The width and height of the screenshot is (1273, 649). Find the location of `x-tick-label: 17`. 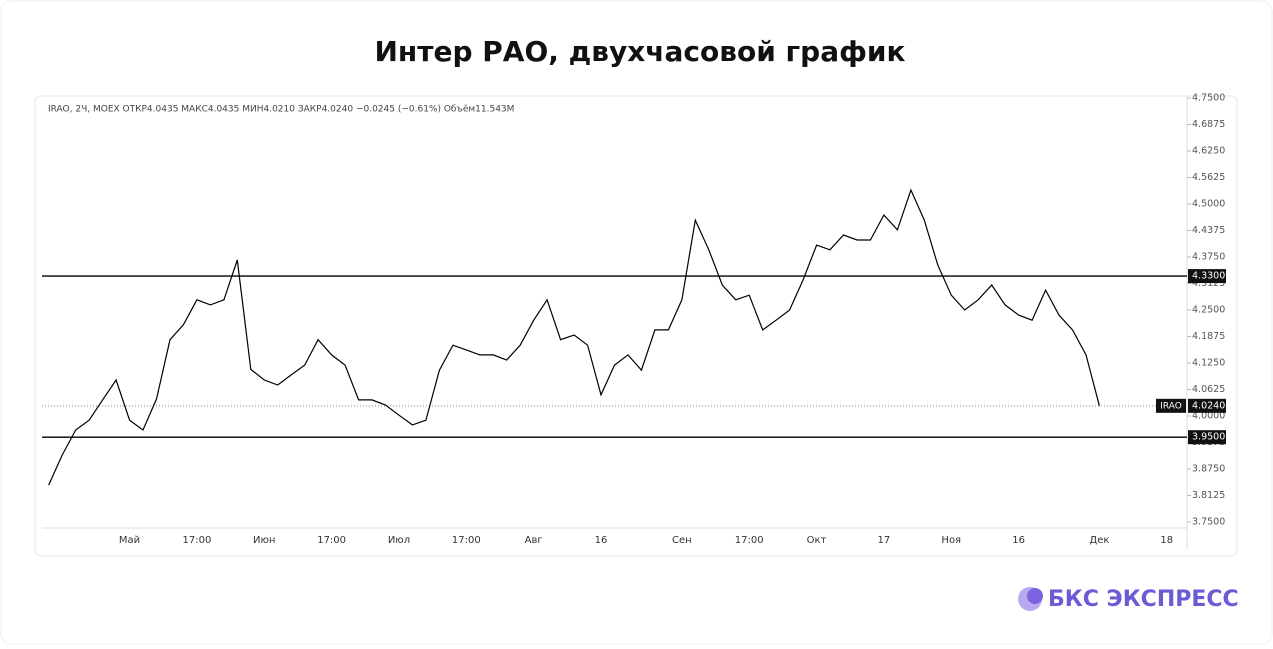

x-tick-label: 17 is located at coordinates (884, 540).